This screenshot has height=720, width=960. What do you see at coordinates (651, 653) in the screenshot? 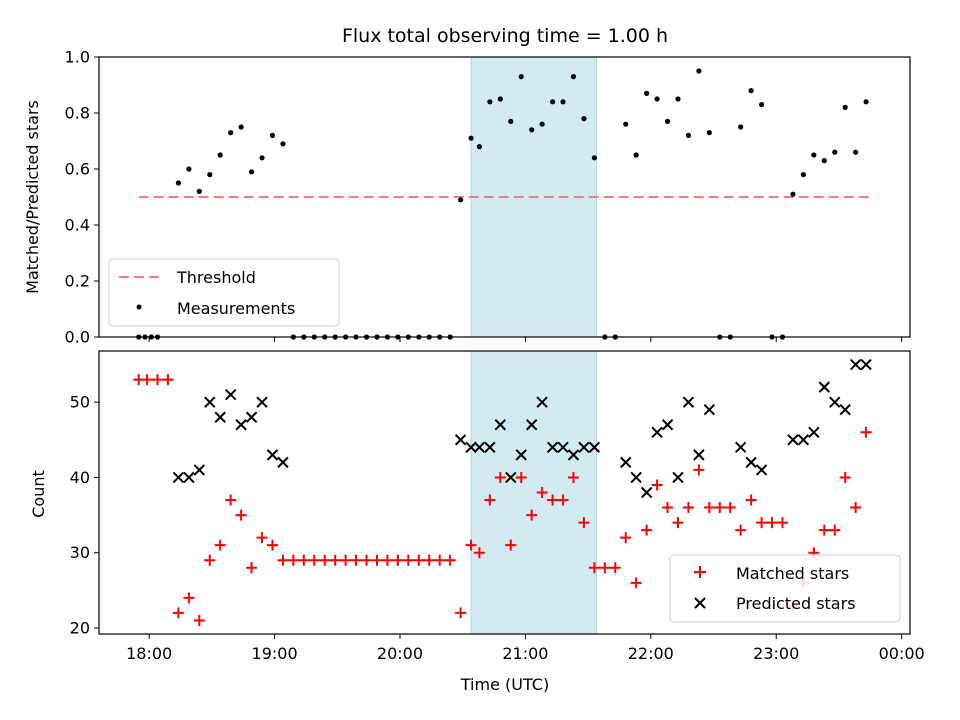
I see `bottom-x-tick-label: 22:00` at bounding box center [651, 653].